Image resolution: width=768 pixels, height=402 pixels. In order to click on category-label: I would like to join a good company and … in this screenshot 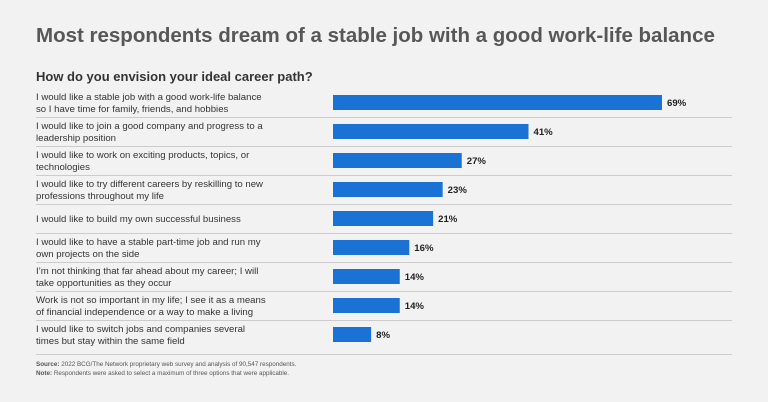, I will do `click(149, 132)`.